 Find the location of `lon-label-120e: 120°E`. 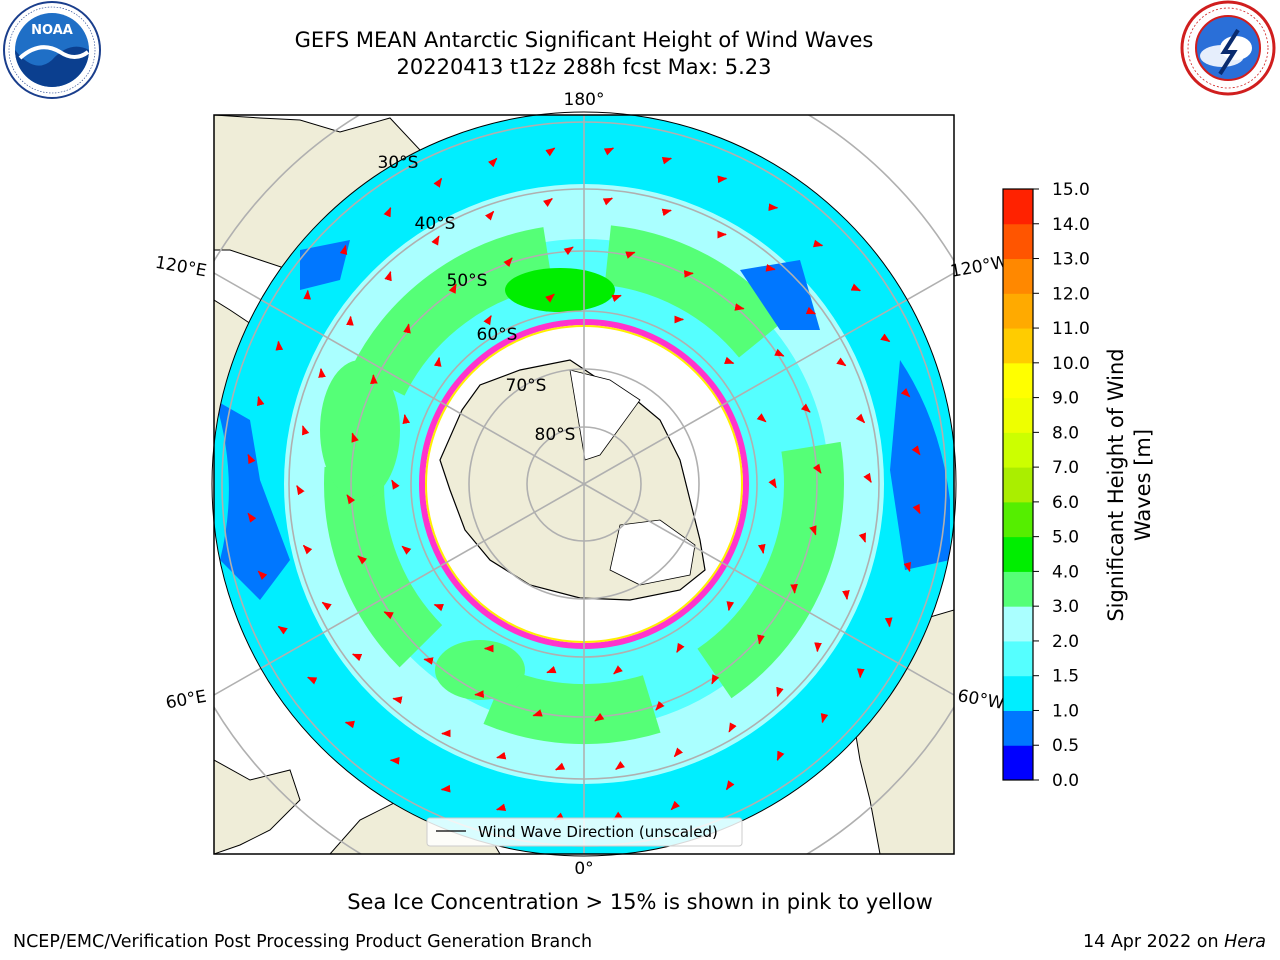

lon-label-120e: 120°E is located at coordinates (181, 267).